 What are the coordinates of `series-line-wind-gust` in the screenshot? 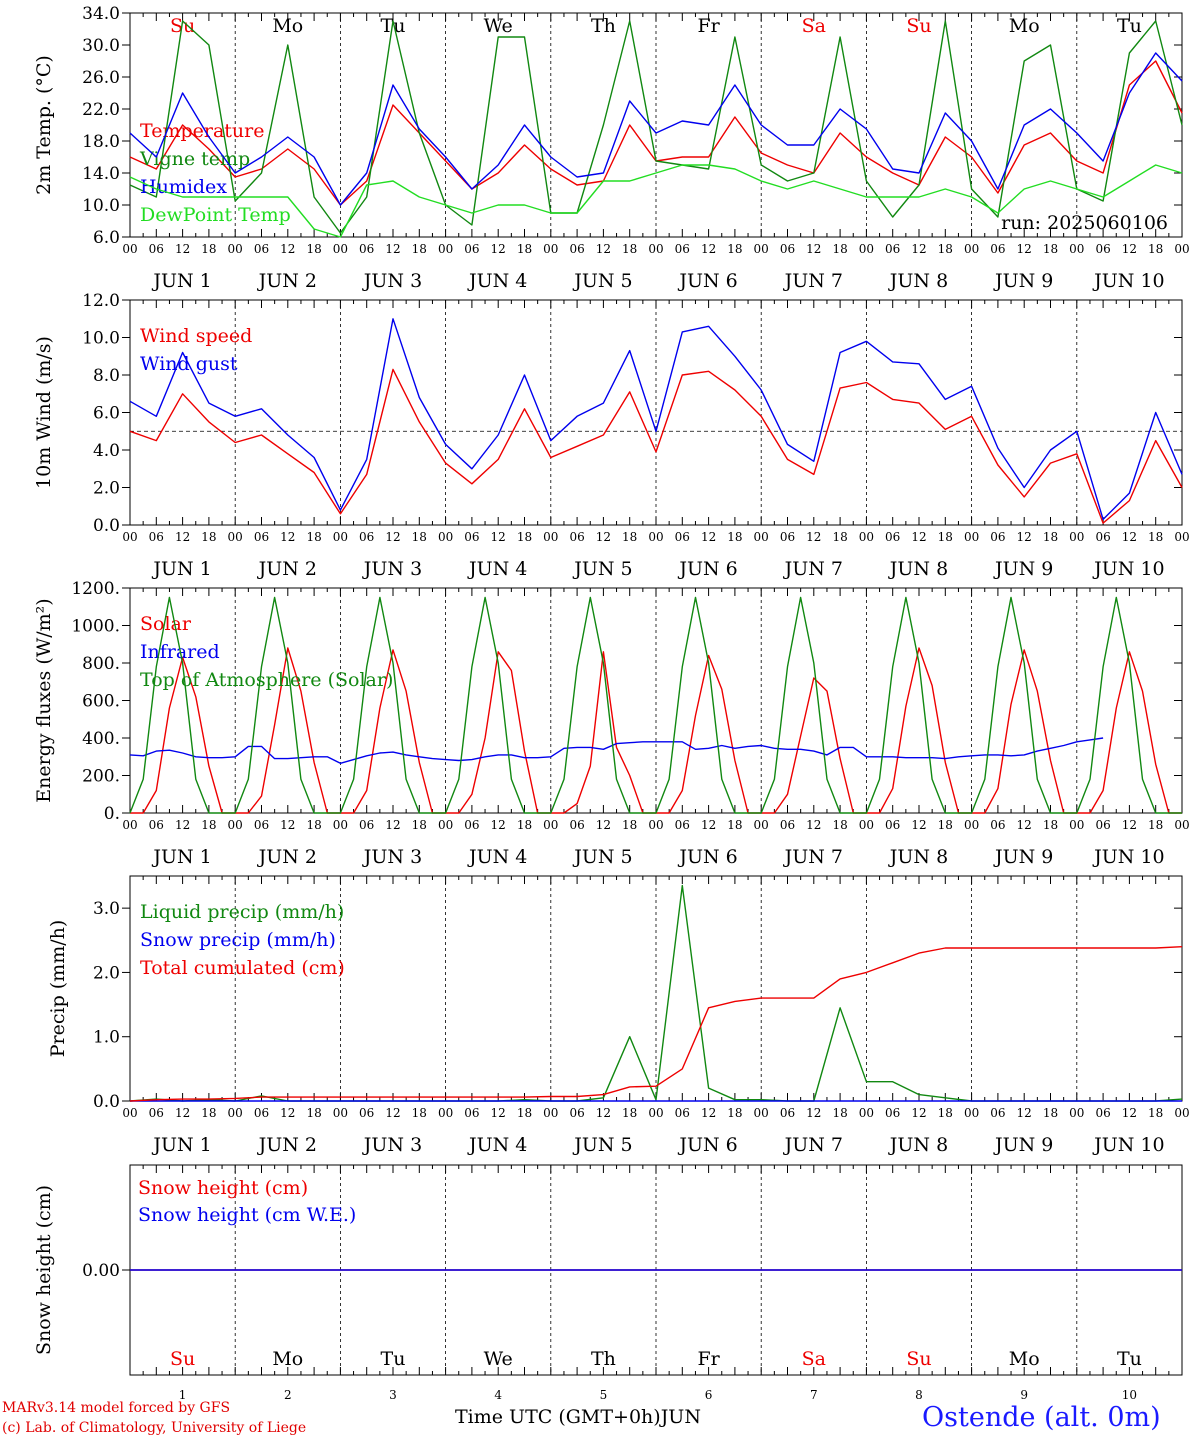 It's located at (656, 419).